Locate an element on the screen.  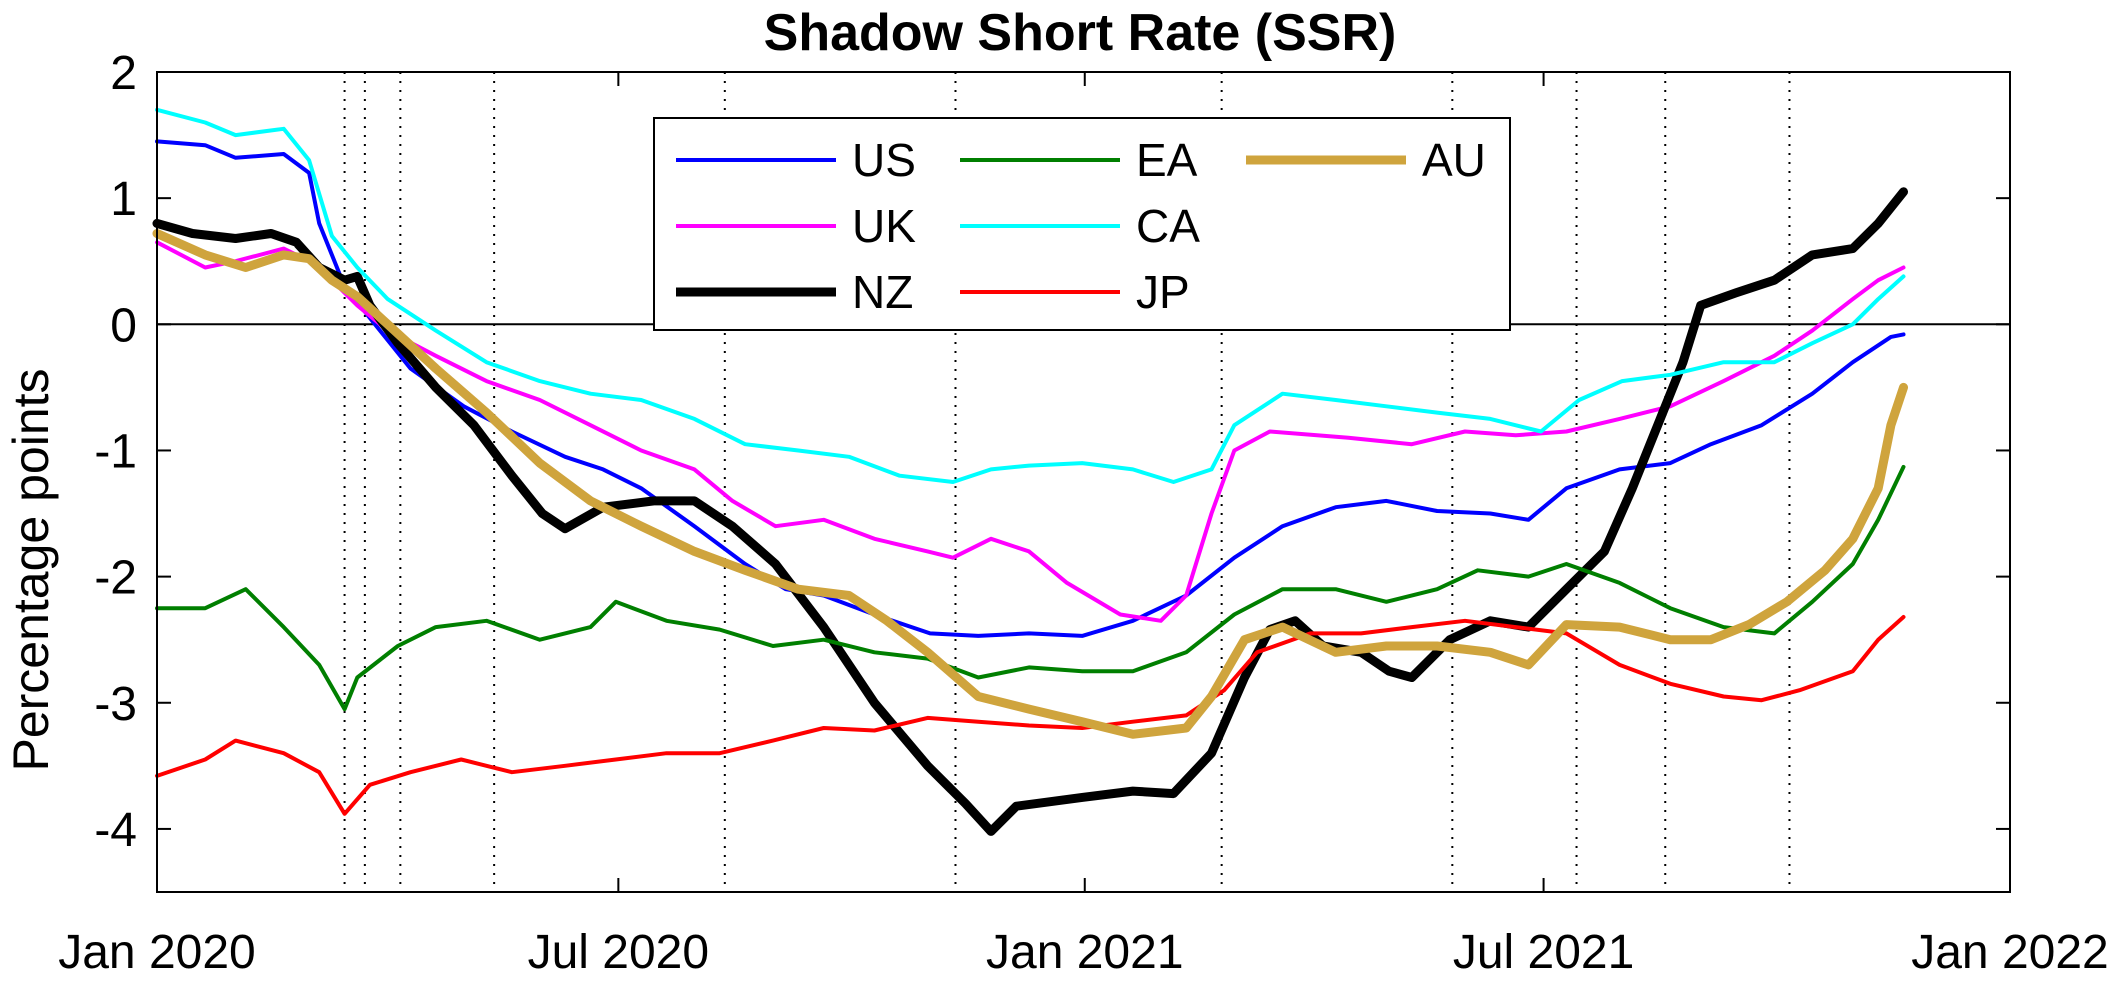
y-tick-label: -2 is located at coordinates (115, 578).